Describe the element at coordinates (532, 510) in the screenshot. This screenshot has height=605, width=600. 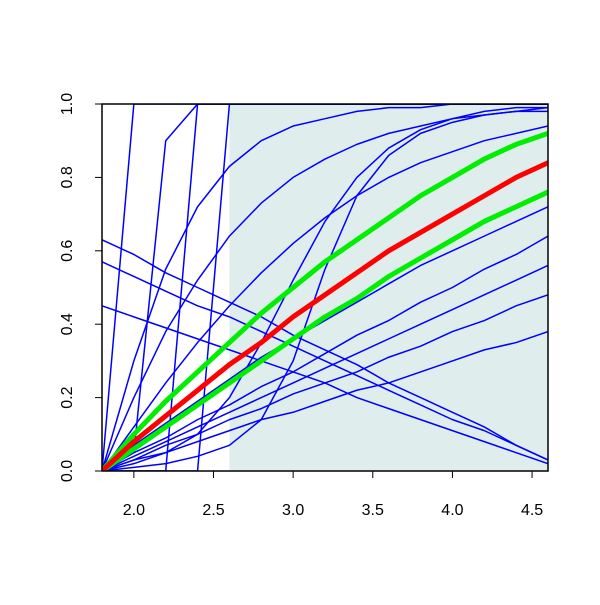
I see `x-tick-label: 4.5` at that location.